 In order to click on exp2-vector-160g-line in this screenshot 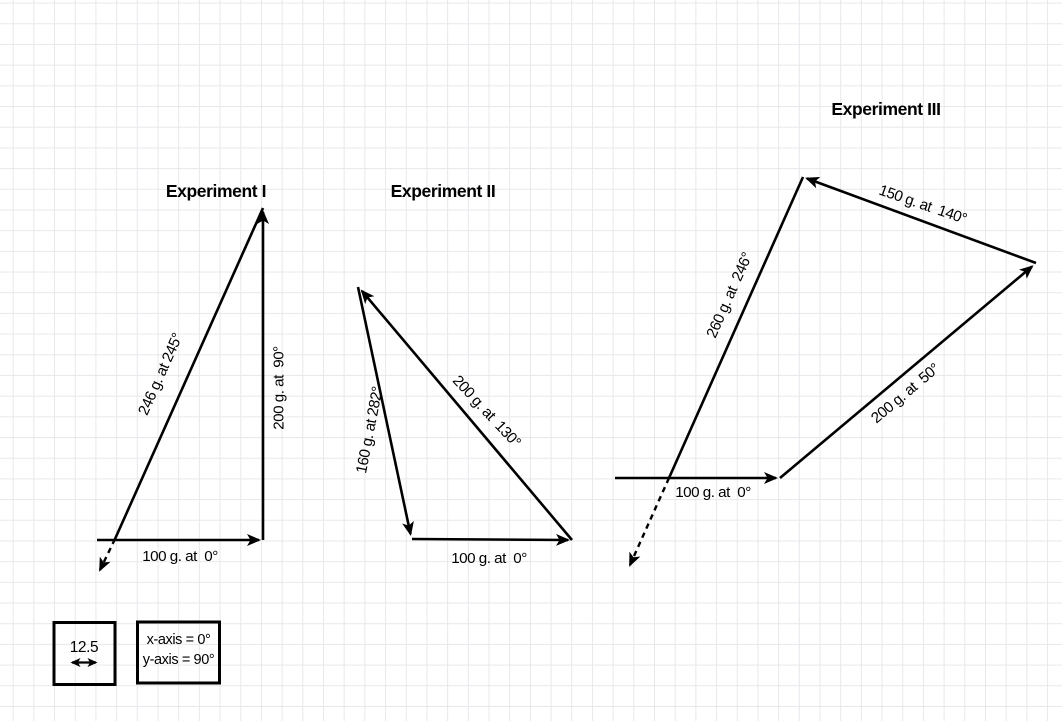, I will do `click(385, 411)`.